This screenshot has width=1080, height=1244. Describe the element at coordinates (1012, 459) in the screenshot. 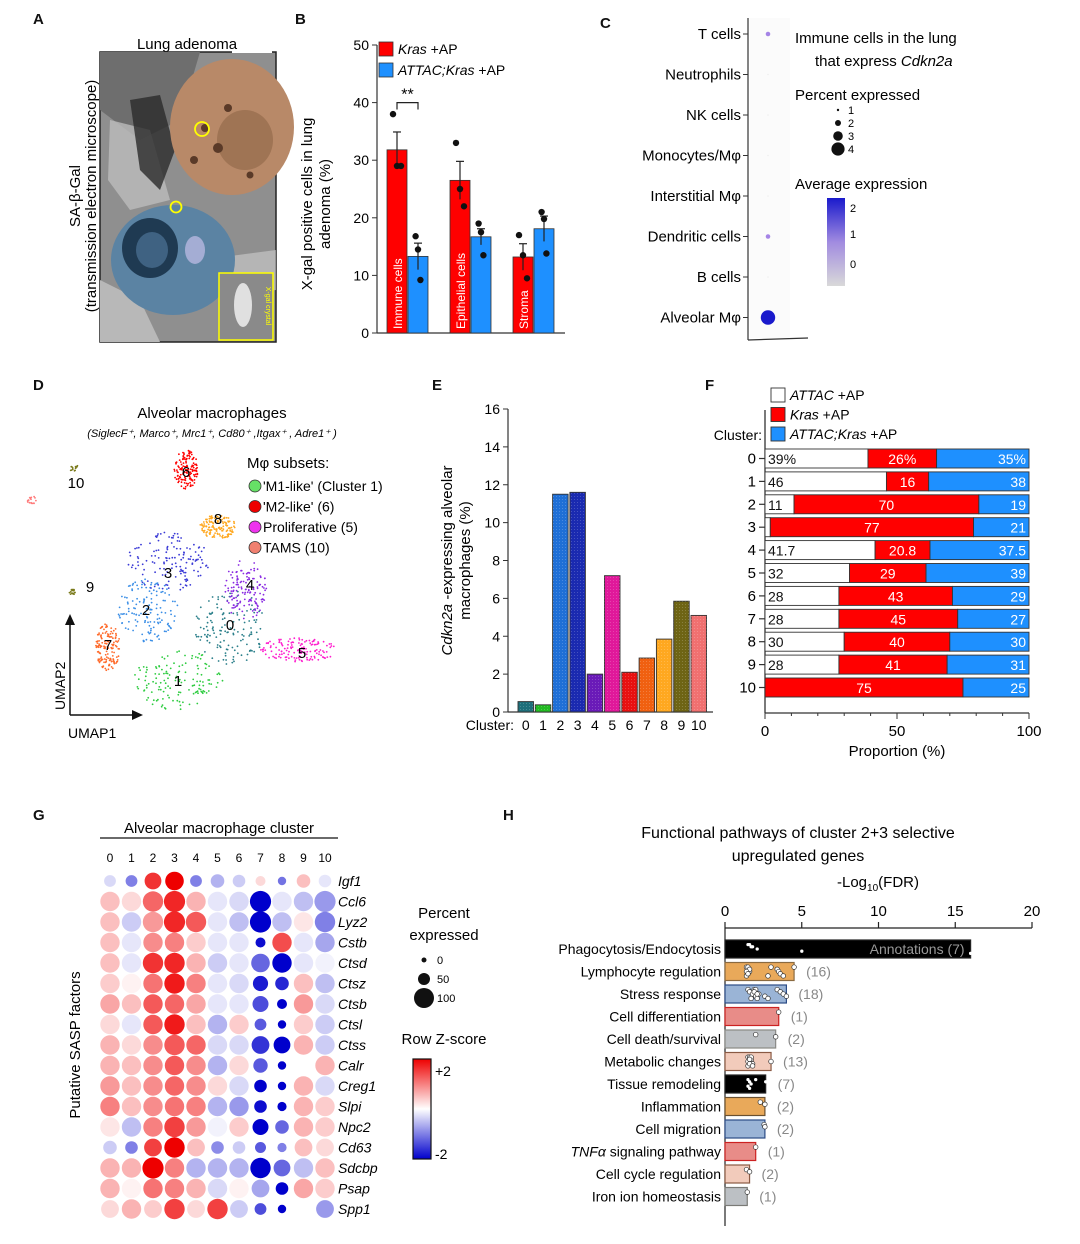

I see `segment-label: 35%` at that location.